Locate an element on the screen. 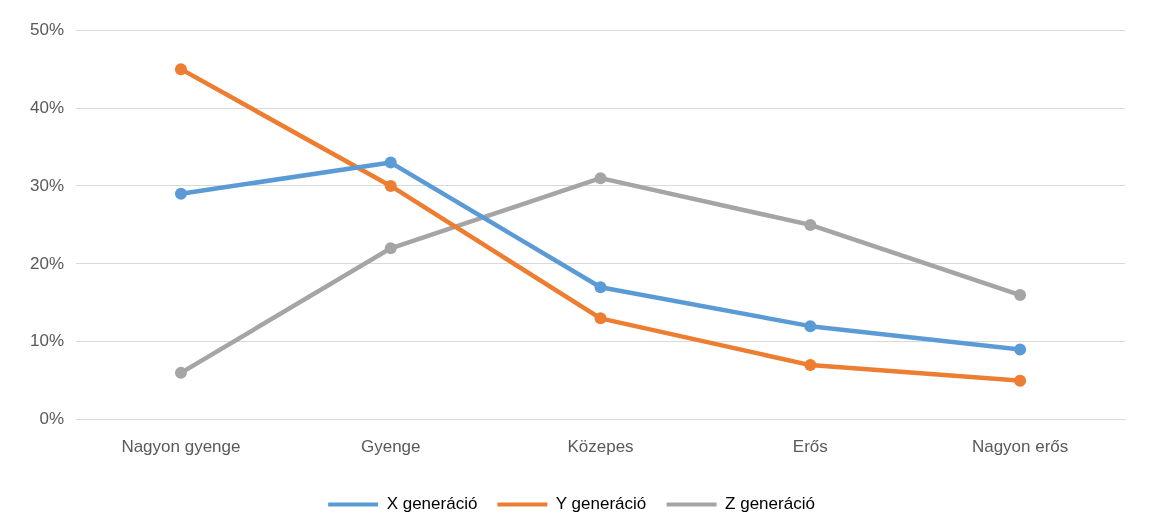 The height and width of the screenshot is (531, 1153). x-tick-label: Gyenge is located at coordinates (390, 447).